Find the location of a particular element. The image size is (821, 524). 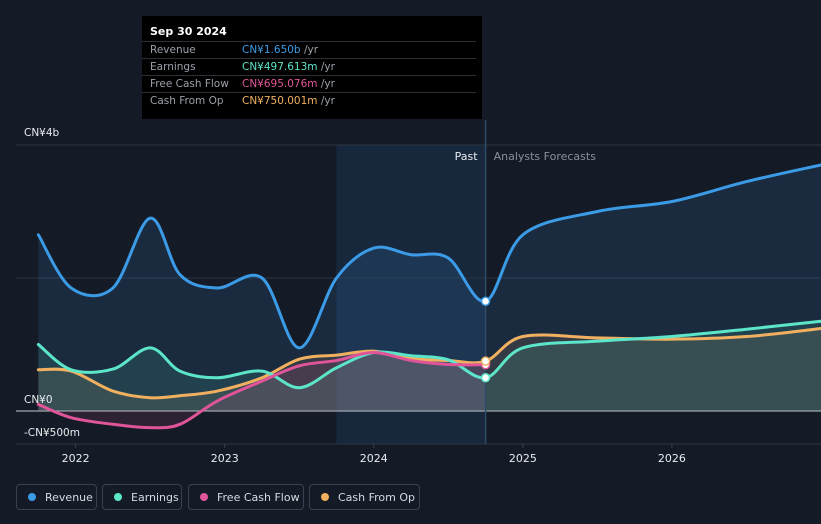

tooltip-value: CN¥695.076m /yr is located at coordinates (288, 84).